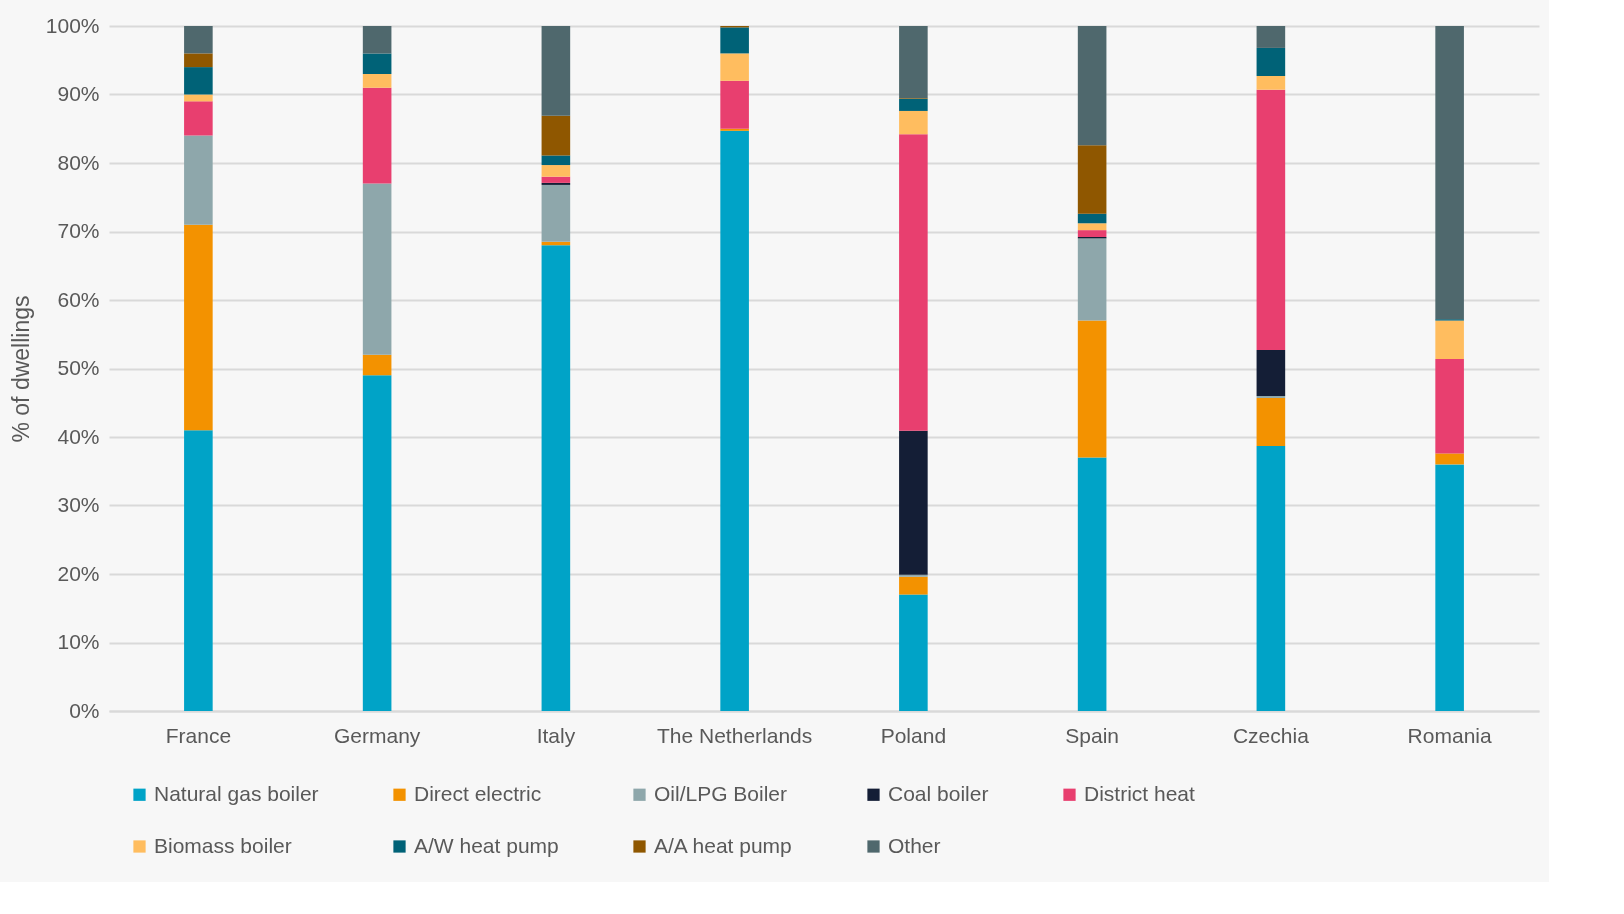 This screenshot has height=914, width=1624. I want to click on legend-label: Natural gas boiler, so click(236, 793).